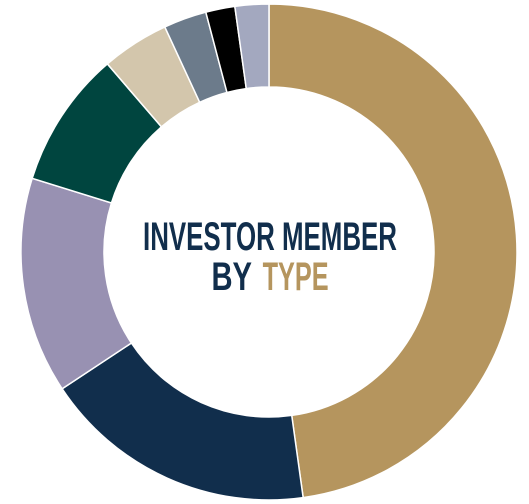  I want to click on chart-title-line: BY TYPE, so click(269, 277).